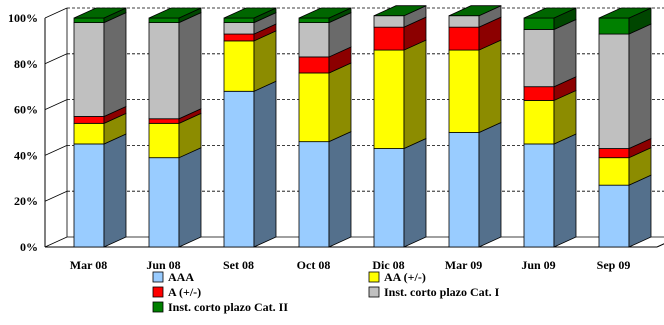 The width and height of the screenshot is (664, 325). What do you see at coordinates (23, 132) in the screenshot?
I see `y-axis-tick-labels: 0% 20% 40% 60% 80% 100%` at bounding box center [23, 132].